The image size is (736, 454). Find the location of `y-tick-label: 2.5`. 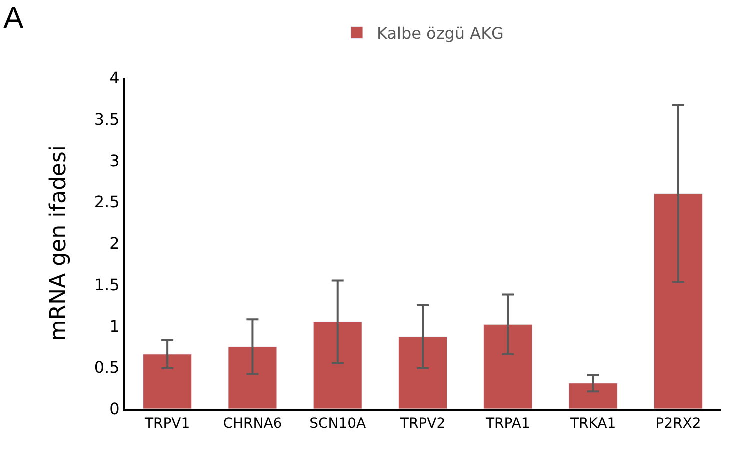

y-tick-label: 2.5 is located at coordinates (107, 202).